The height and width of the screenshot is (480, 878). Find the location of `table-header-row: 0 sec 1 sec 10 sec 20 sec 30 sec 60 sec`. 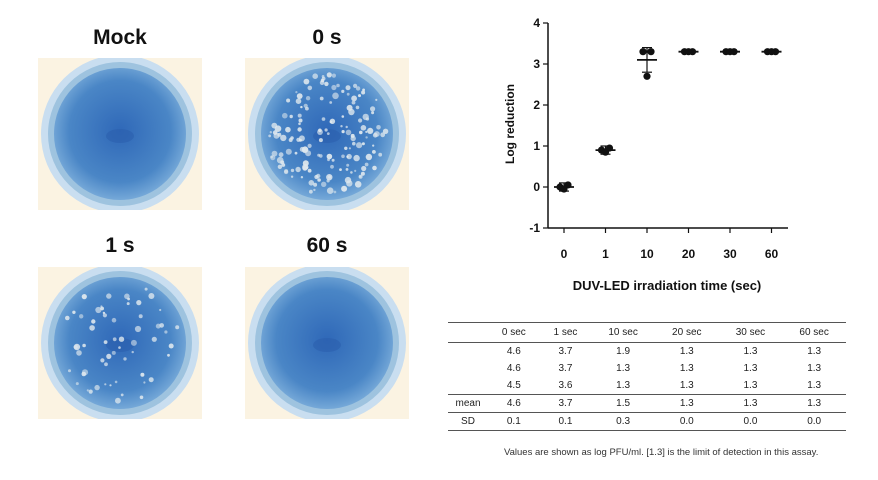

table-header-row: 0 sec 1 sec 10 sec 20 sec 30 sec 60 sec is located at coordinates (647, 332).